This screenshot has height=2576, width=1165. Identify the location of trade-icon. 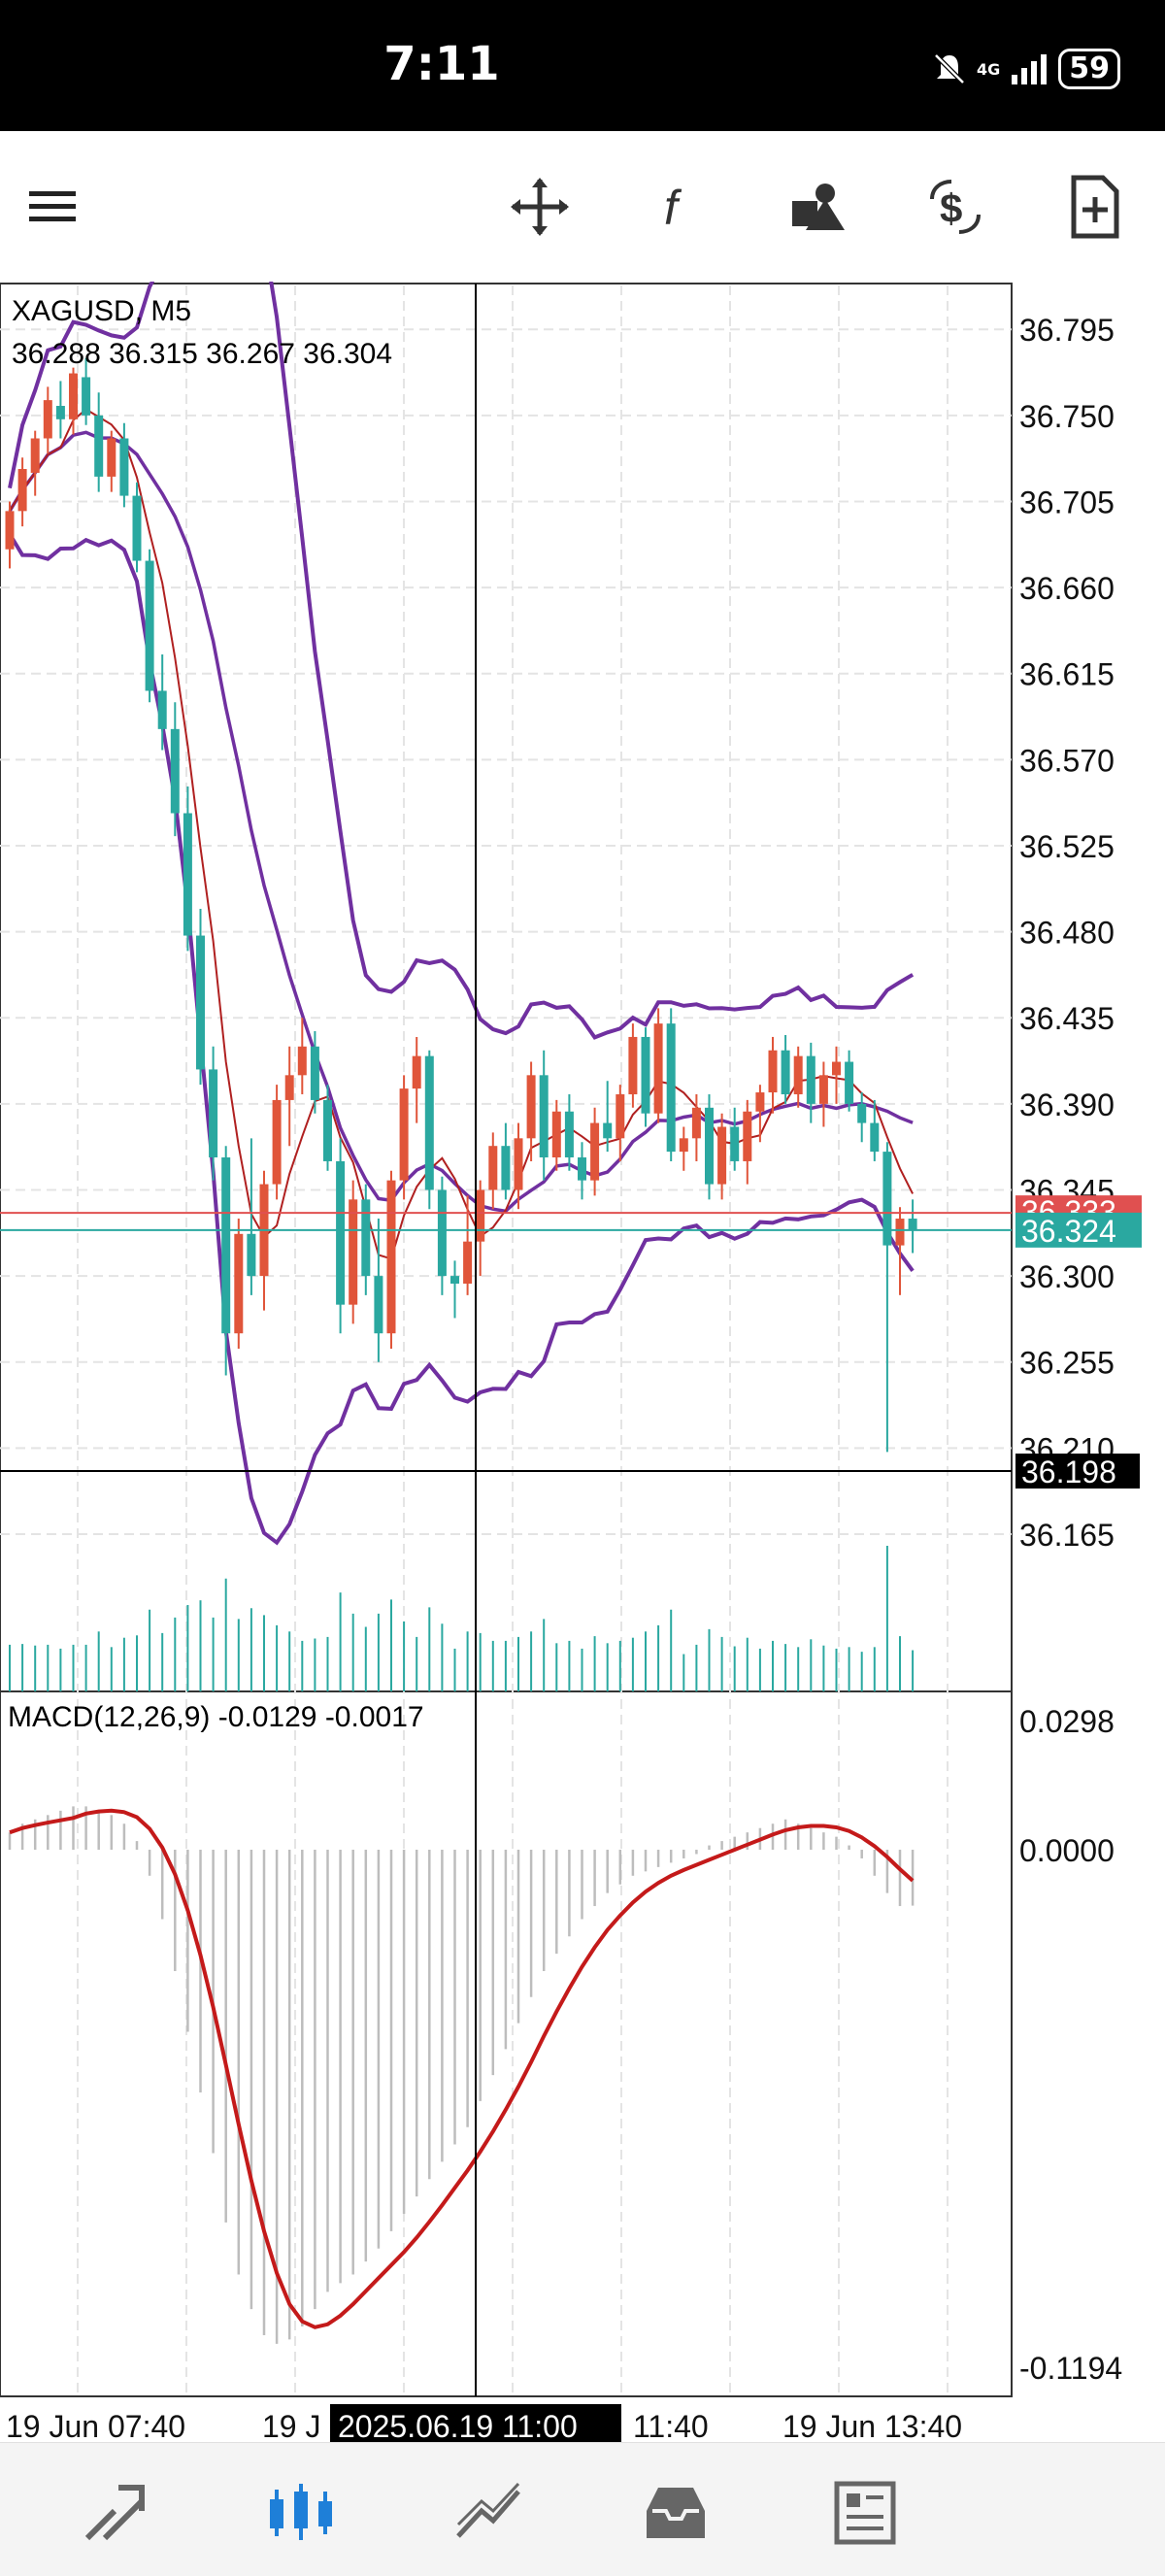
(489, 2513).